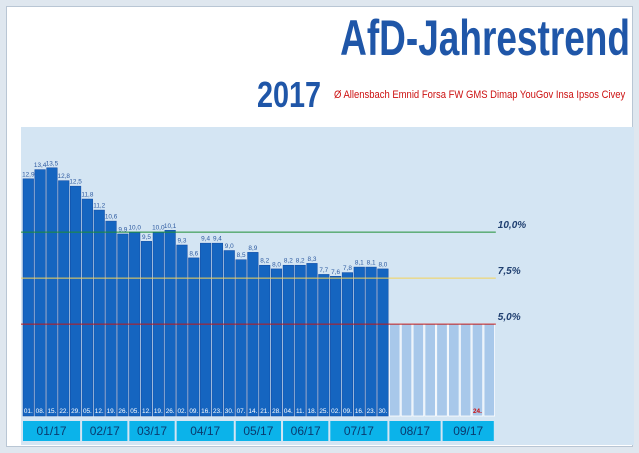 This screenshot has height=453, width=639. Describe the element at coordinates (63, 411) in the screenshot. I see `day-label: 22.` at that location.